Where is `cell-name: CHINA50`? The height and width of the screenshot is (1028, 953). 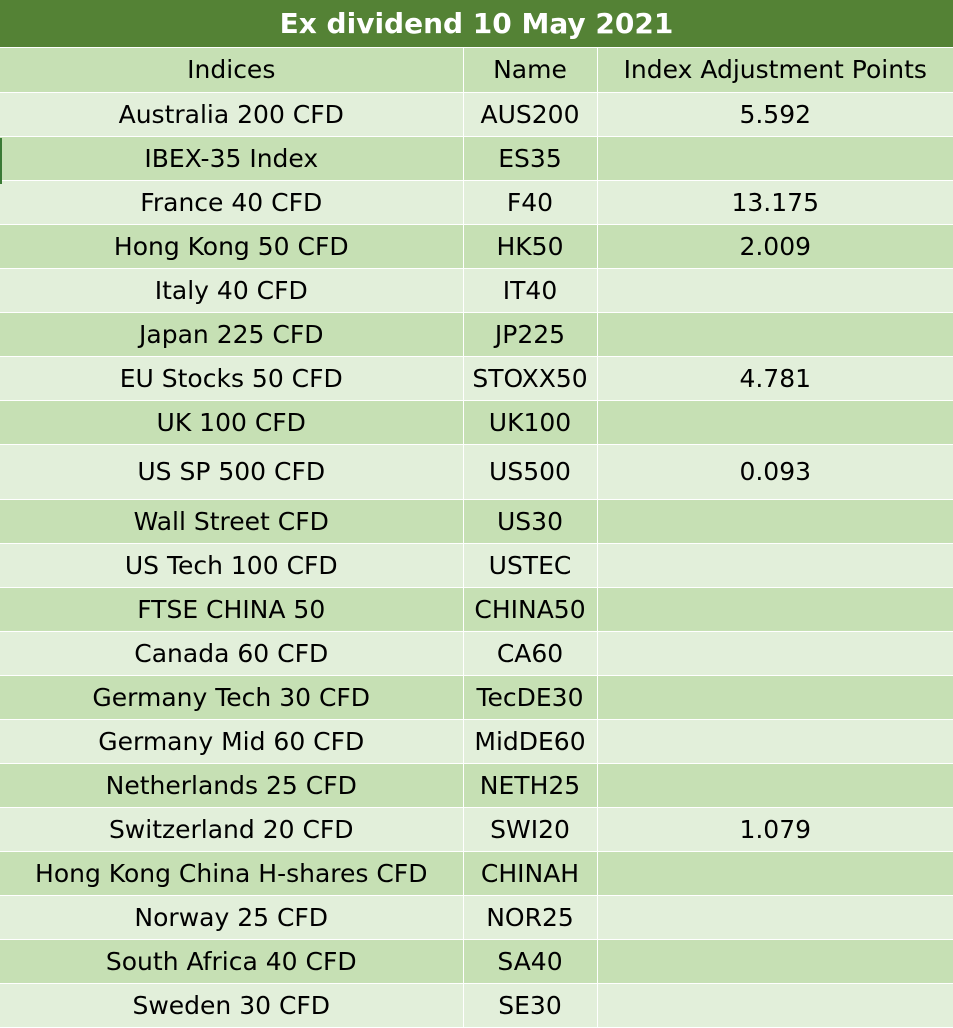
cell-name: CHINA50 is located at coordinates (530, 609).